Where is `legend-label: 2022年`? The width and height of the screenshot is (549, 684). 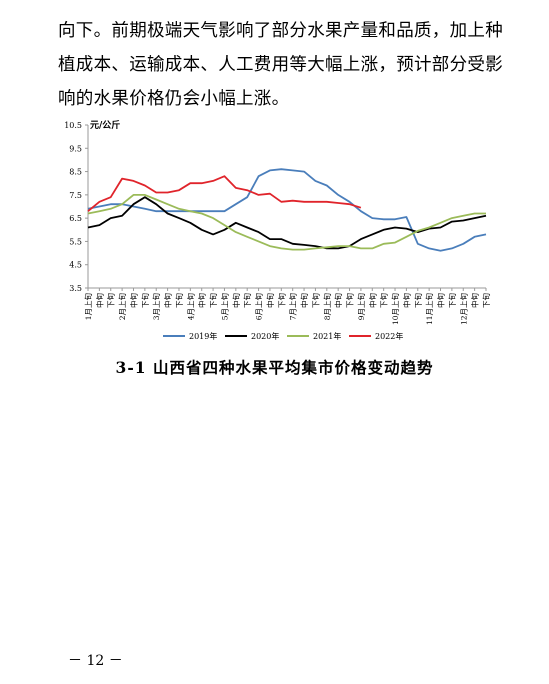
legend-label: 2022年 is located at coordinates (389, 336).